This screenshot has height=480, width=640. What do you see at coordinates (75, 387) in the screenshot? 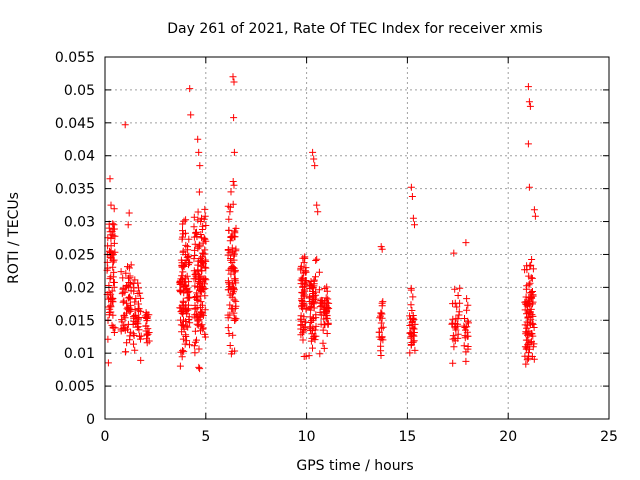
I see `y-tick-label: 0.005` at bounding box center [75, 387].